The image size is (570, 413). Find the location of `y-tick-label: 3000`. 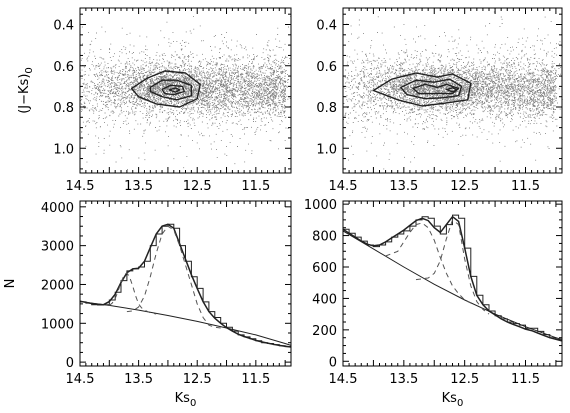

y-tick-label: 3000 is located at coordinates (57, 247).